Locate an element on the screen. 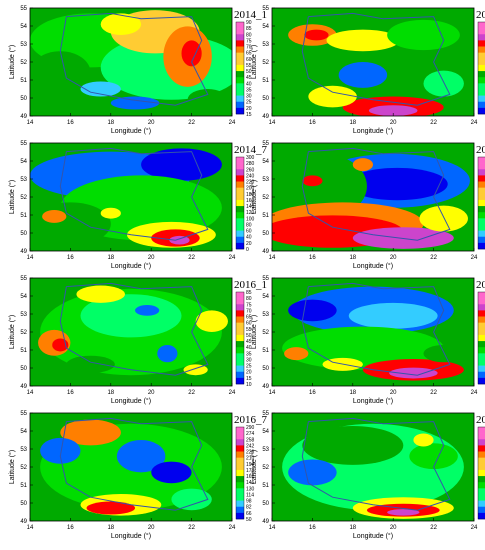 Image resolution: width=485 pixels, height=550 pixels. colorbar-label: 75 is located at coordinates (249, 41).